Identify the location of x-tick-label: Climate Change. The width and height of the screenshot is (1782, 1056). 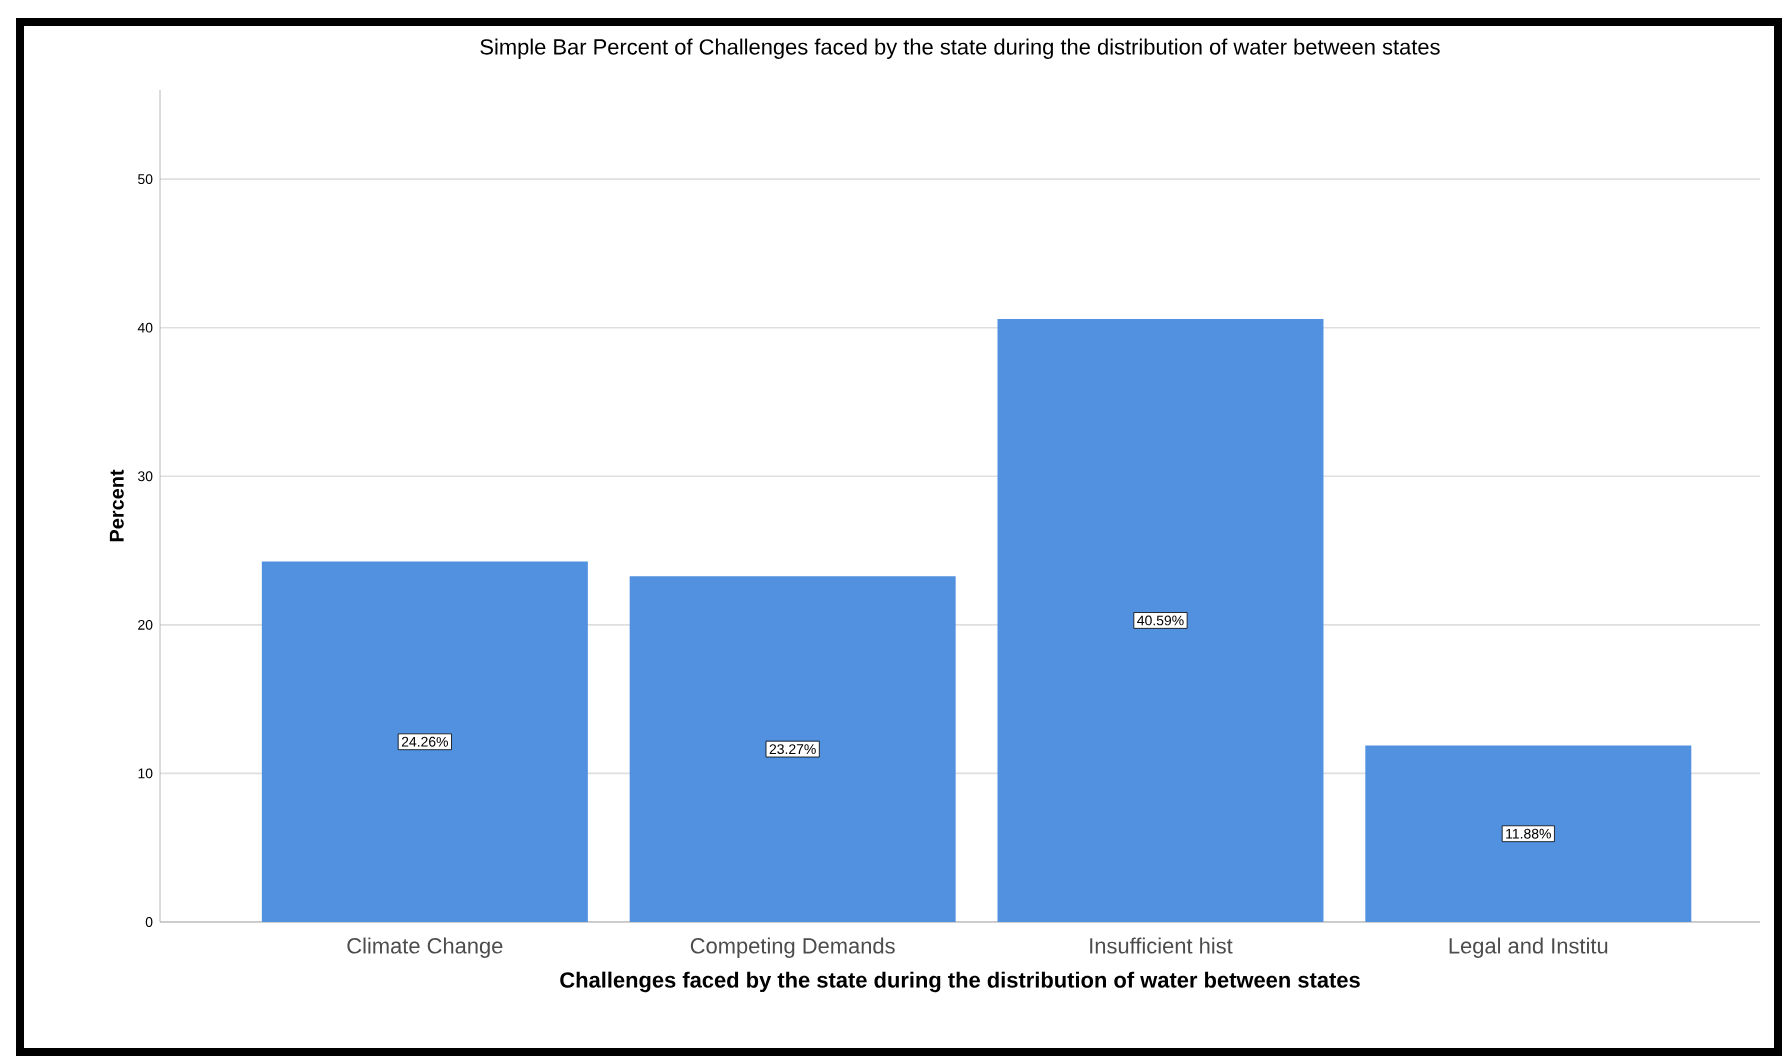
(425, 947).